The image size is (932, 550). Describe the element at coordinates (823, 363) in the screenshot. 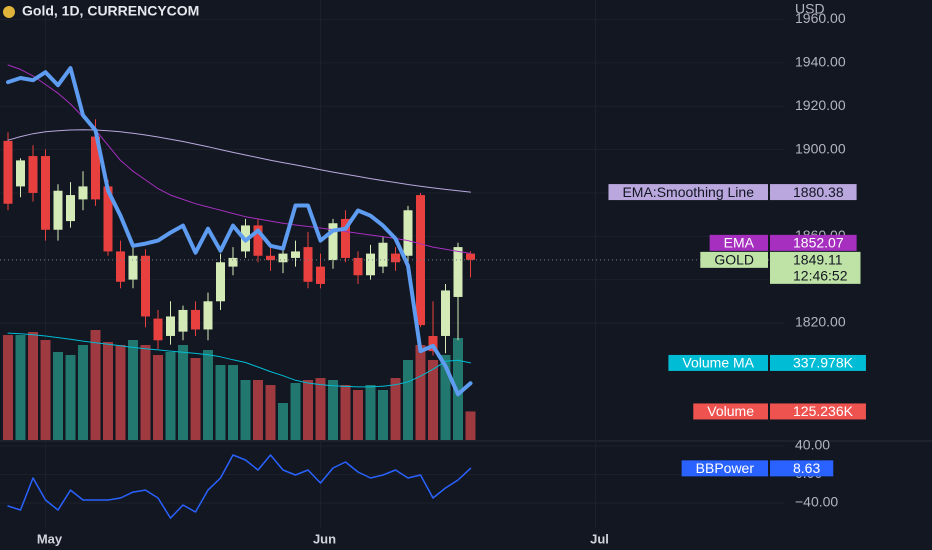

I see `label-value: 337.978K` at that location.